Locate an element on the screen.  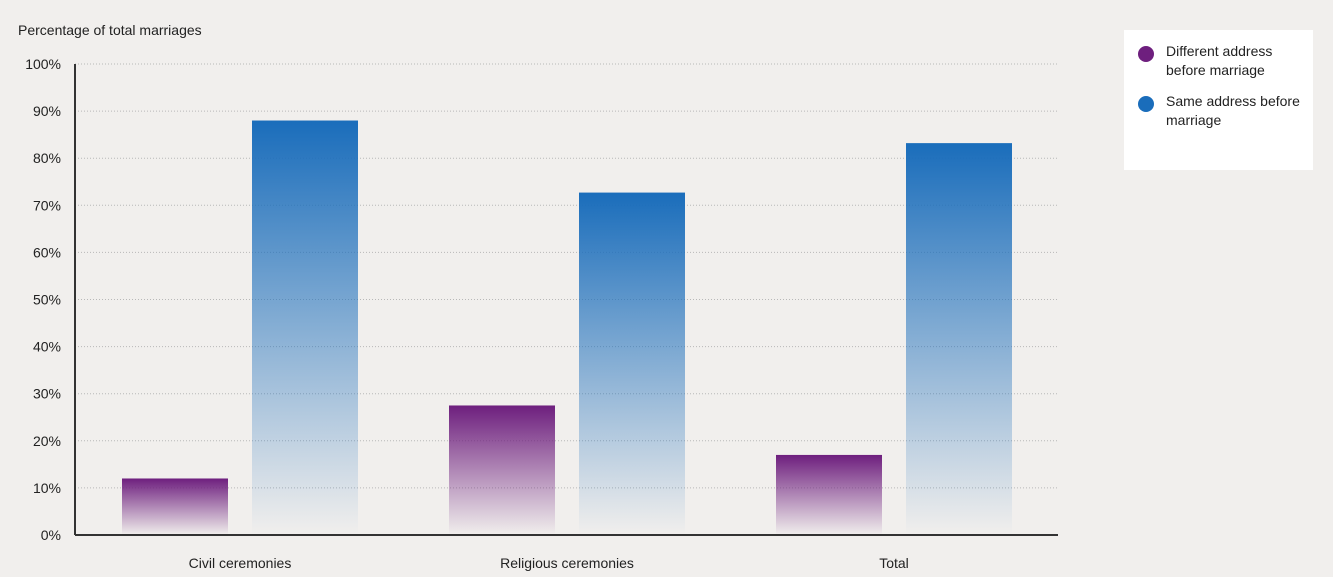
y-tick-label: 10% is located at coordinates (47, 488).